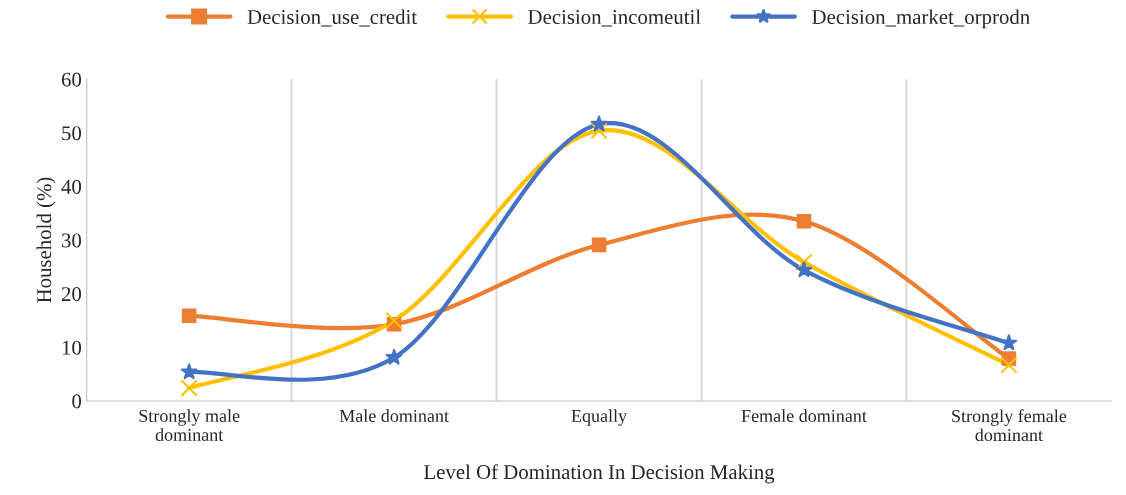 This screenshot has width=1126, height=495. I want to click on x-tick-label: Strongly male dominant, so click(189, 425).